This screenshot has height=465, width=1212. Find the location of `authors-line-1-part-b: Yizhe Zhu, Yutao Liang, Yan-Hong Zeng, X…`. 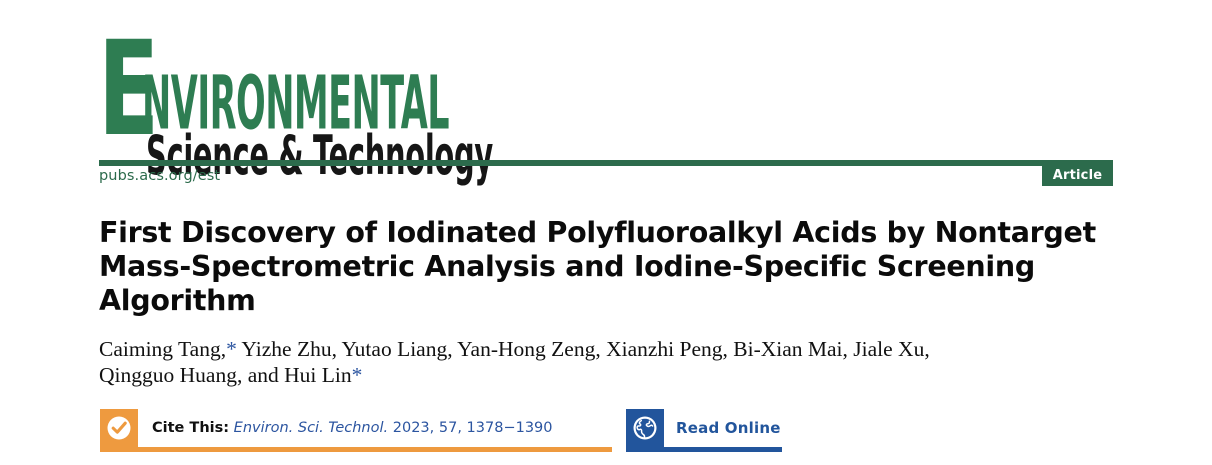

authors-line-1-part-b: Yizhe Zhu, Yutao Liang, Yan-Hong Zeng, X… is located at coordinates (583, 349).